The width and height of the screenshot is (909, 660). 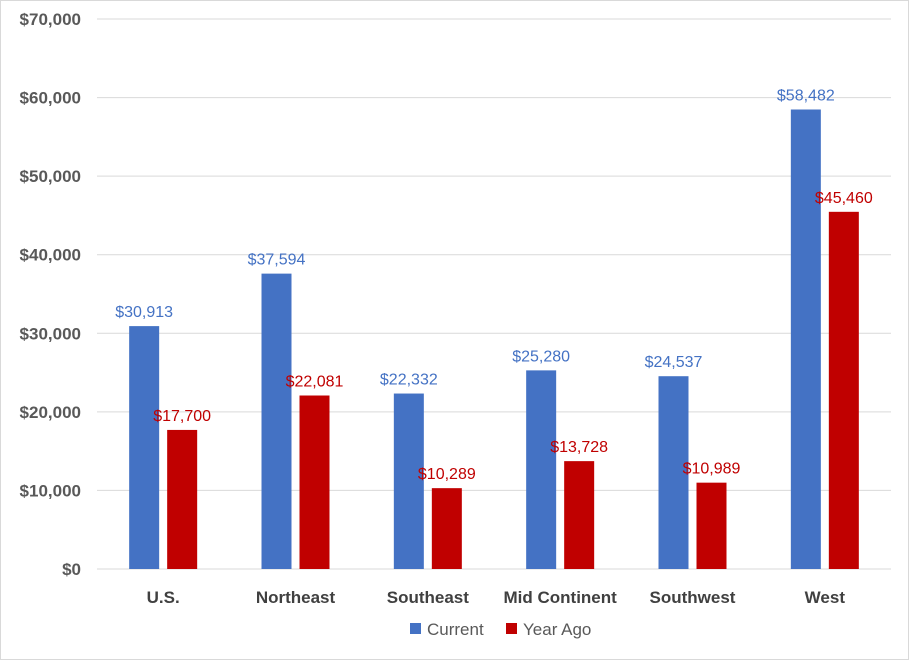 What do you see at coordinates (561, 597) in the screenshot?
I see `x-tick-label: Mid Continent` at bounding box center [561, 597].